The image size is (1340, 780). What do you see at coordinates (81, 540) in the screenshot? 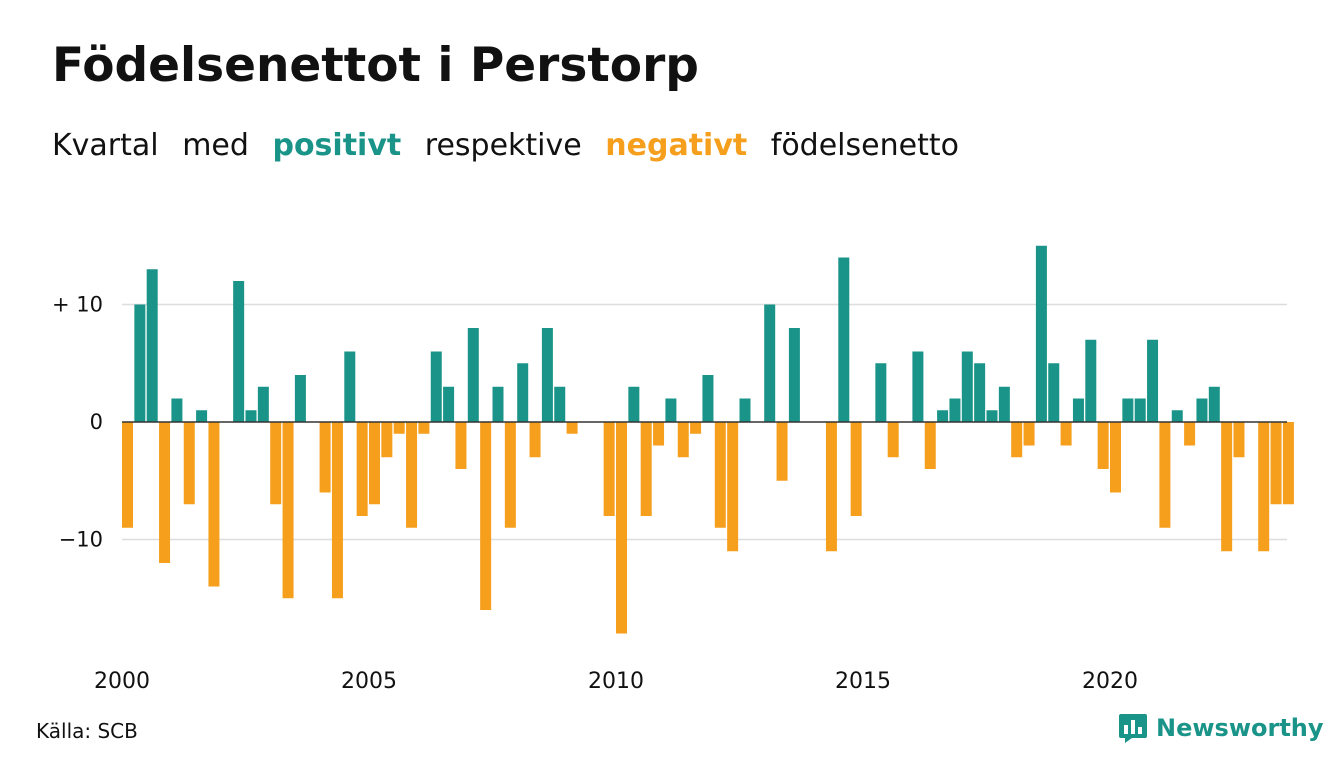
I see `y-tick-label: −10` at bounding box center [81, 540].